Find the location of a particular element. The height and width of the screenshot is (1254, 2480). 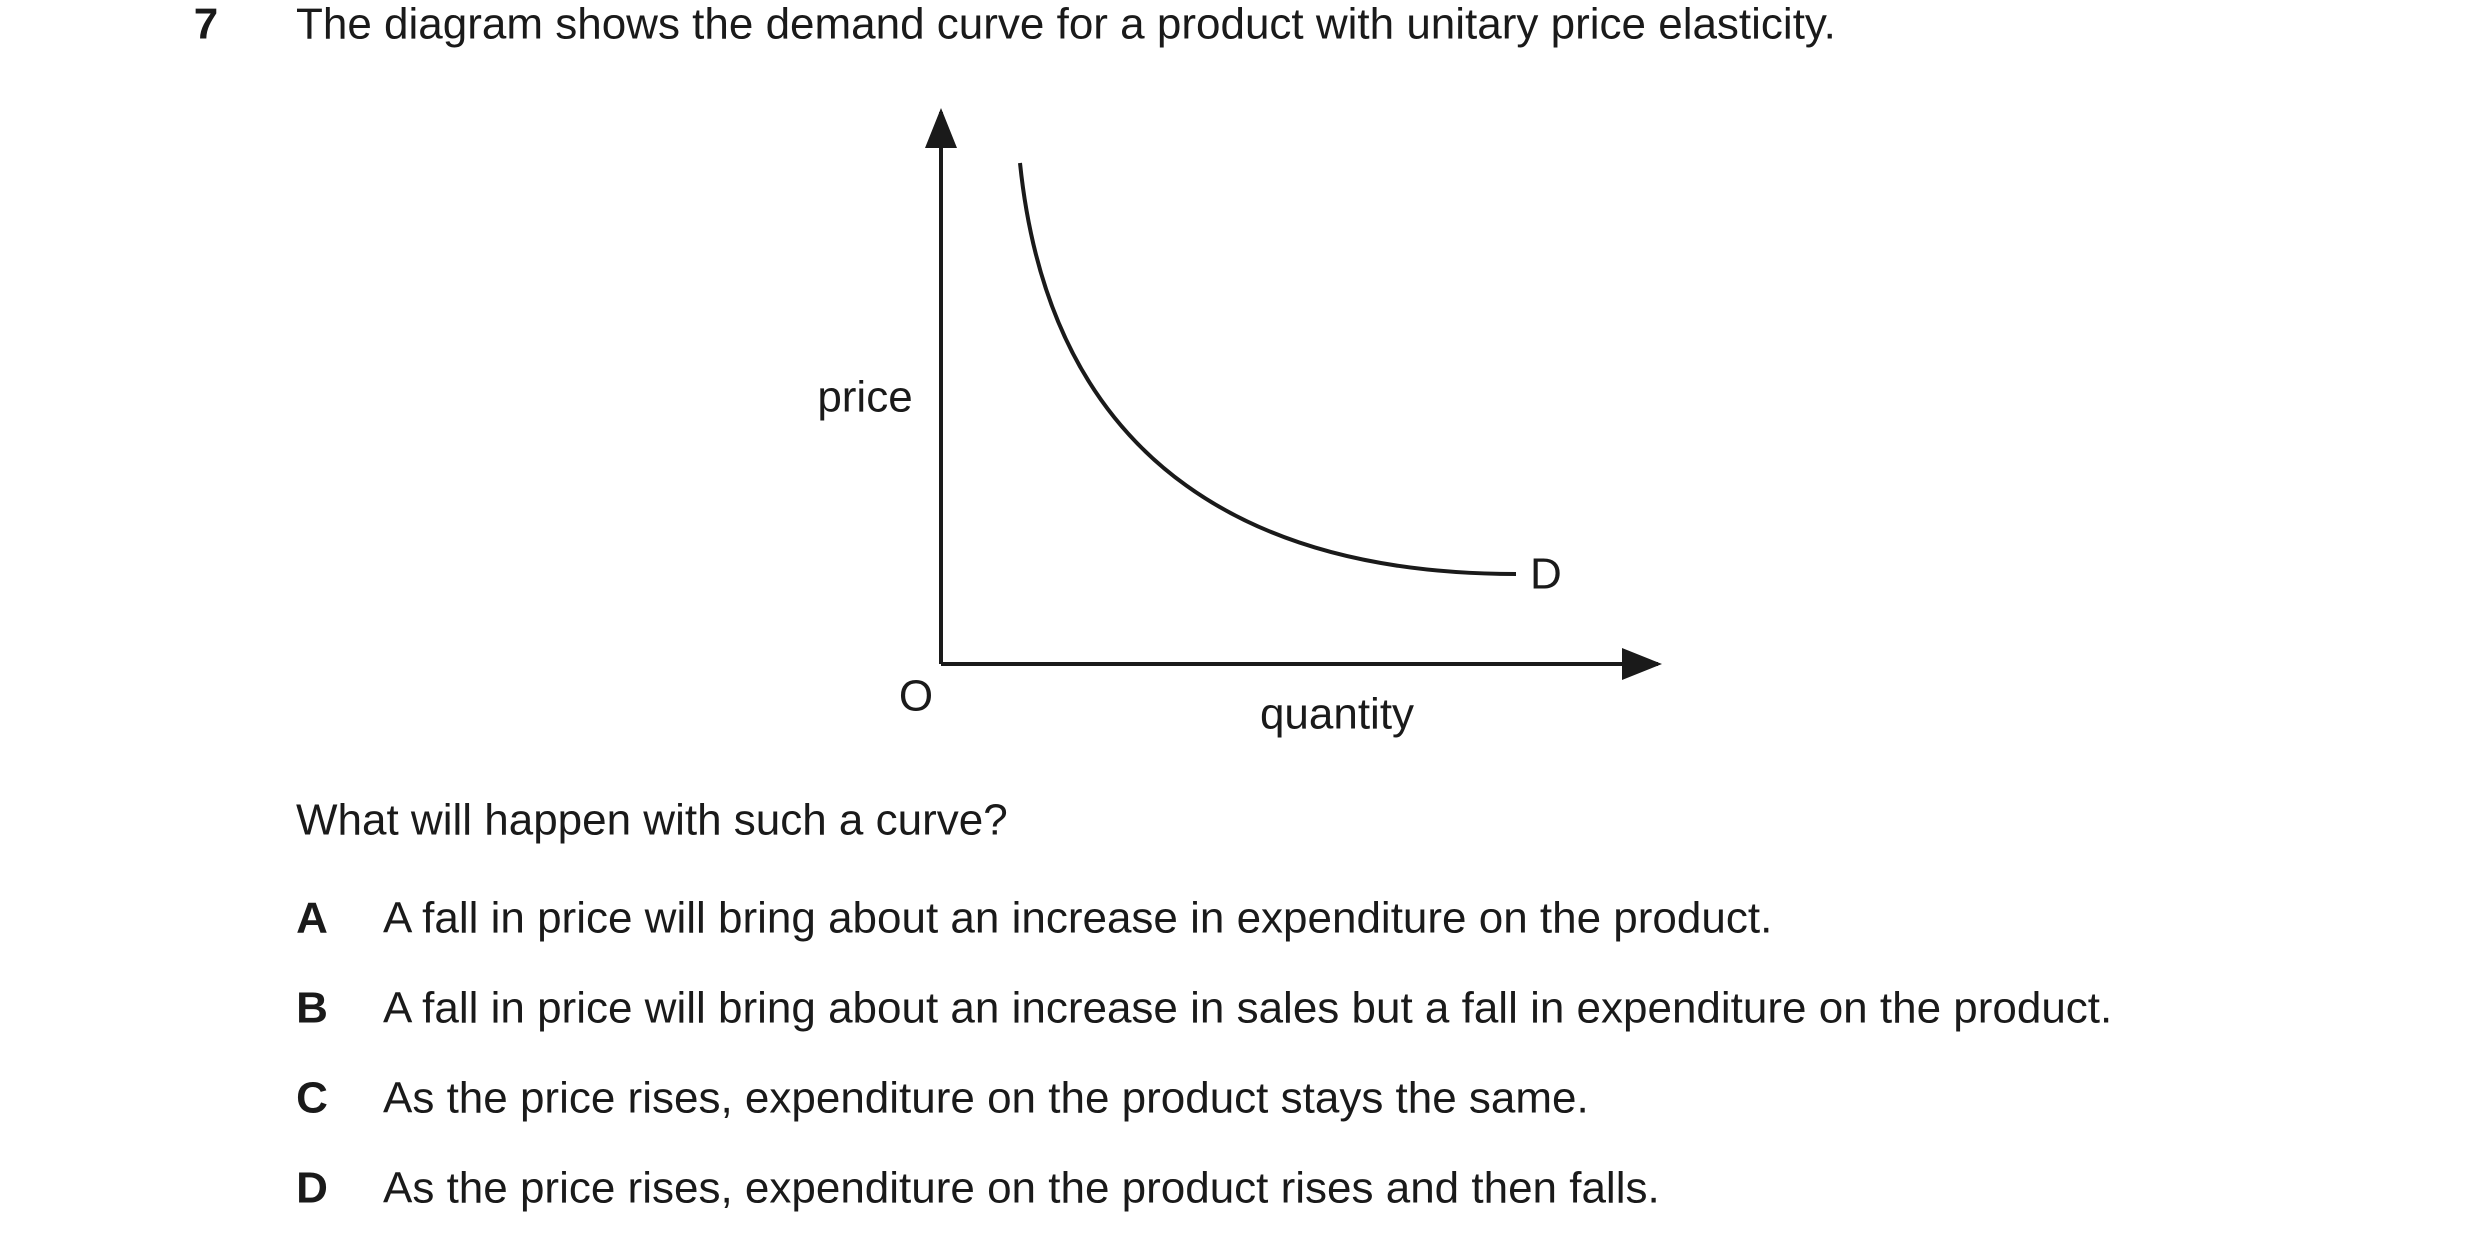

question-prompt: What will happen with such a curve? is located at coordinates (652, 820).